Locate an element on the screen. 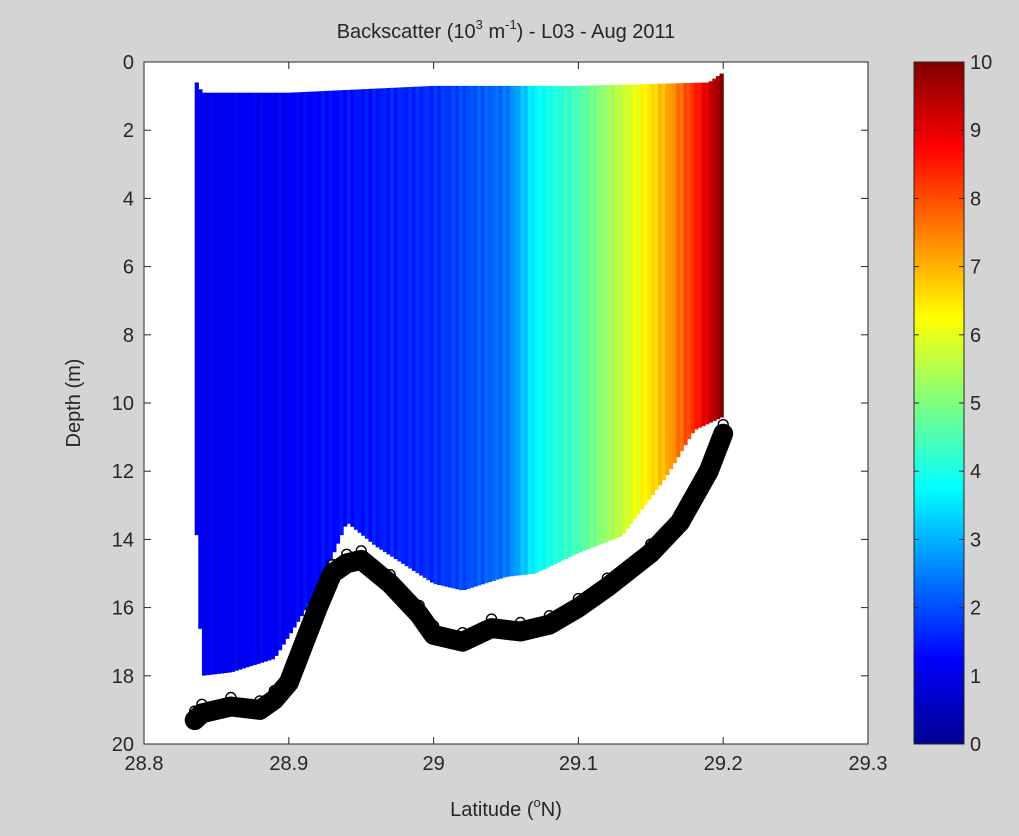 The height and width of the screenshot is (836, 1019). colorbar-tick-label: 7 is located at coordinates (975, 268).